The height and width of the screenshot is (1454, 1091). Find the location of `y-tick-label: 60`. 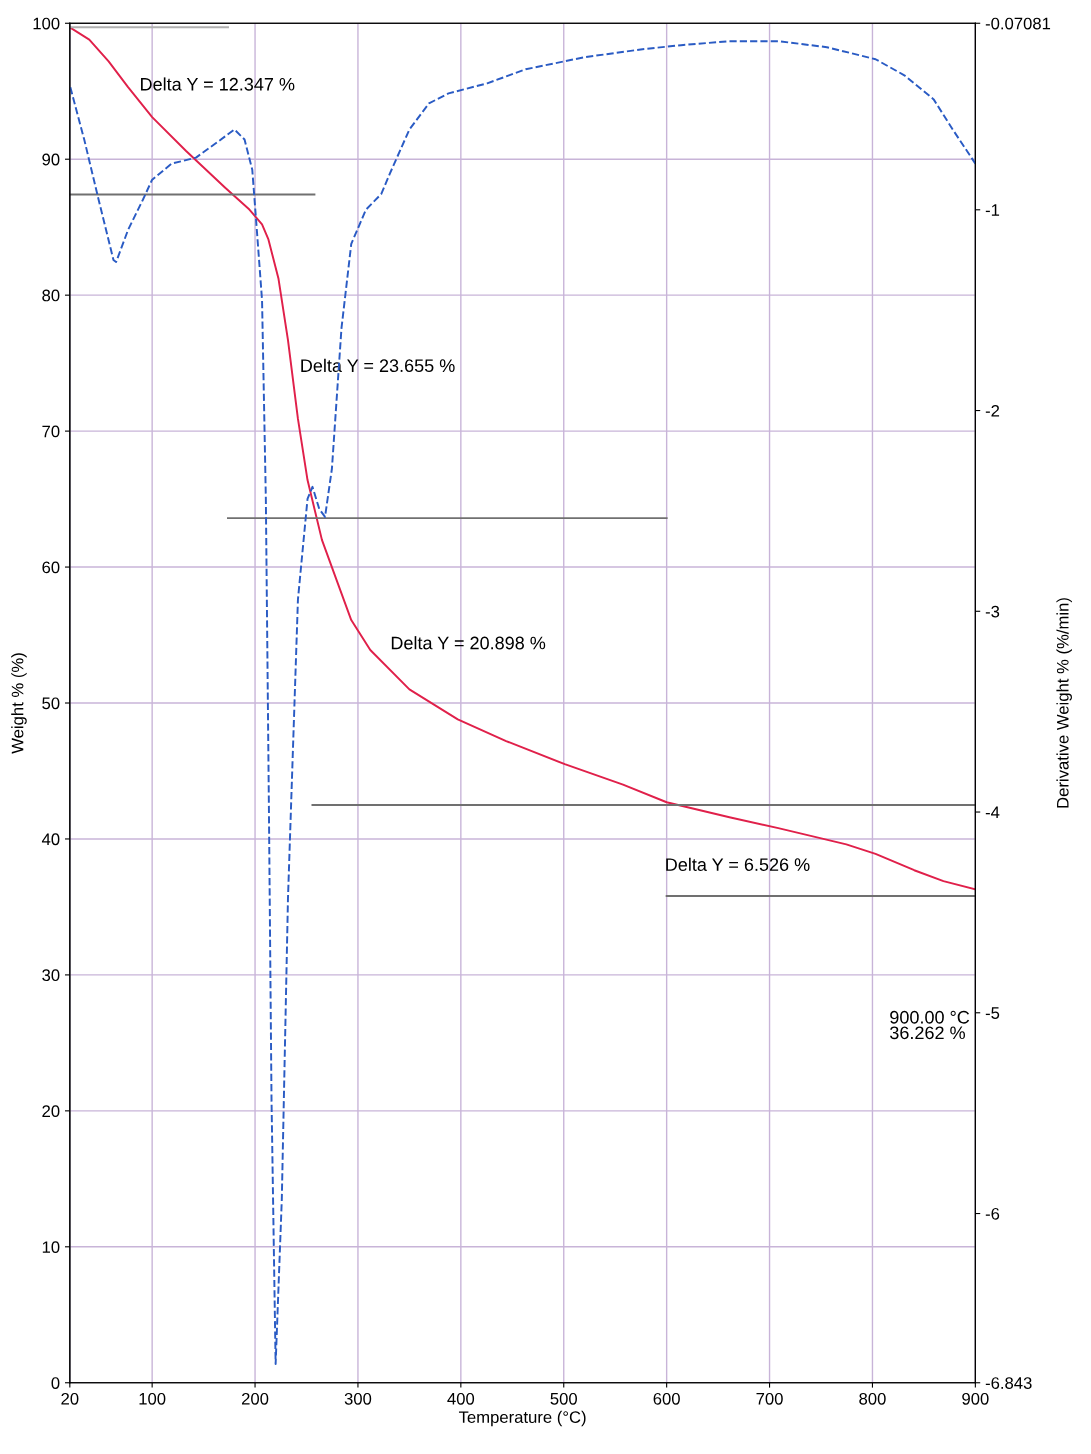

y-tick-label: 60 is located at coordinates (51, 567).